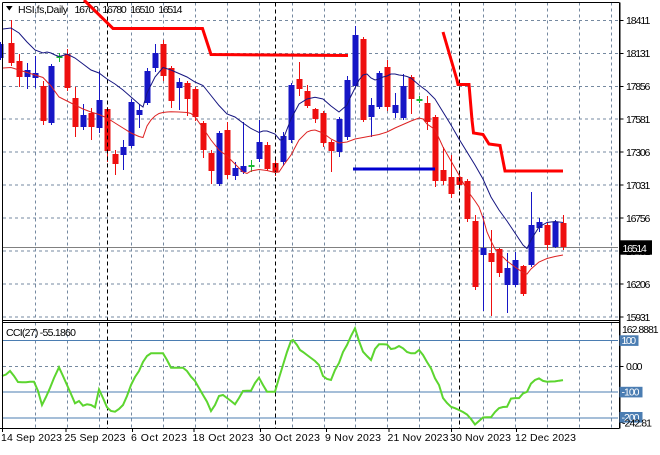  Describe the element at coordinates (545, 438) in the screenshot. I see `svg-text: 12 Dec 2023` at that location.